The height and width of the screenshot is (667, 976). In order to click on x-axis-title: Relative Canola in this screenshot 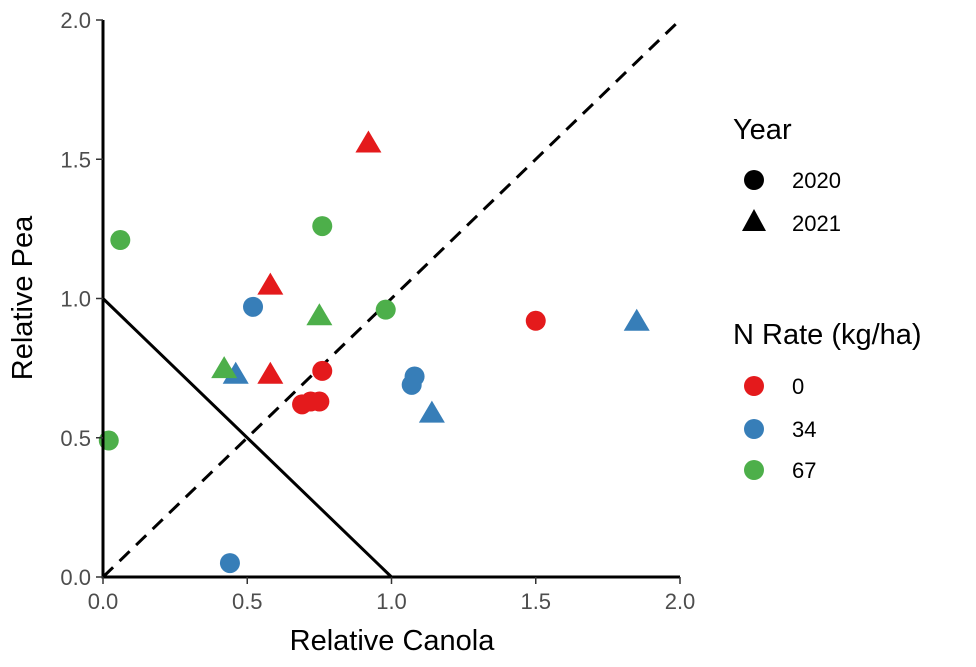, I will do `click(393, 641)`.